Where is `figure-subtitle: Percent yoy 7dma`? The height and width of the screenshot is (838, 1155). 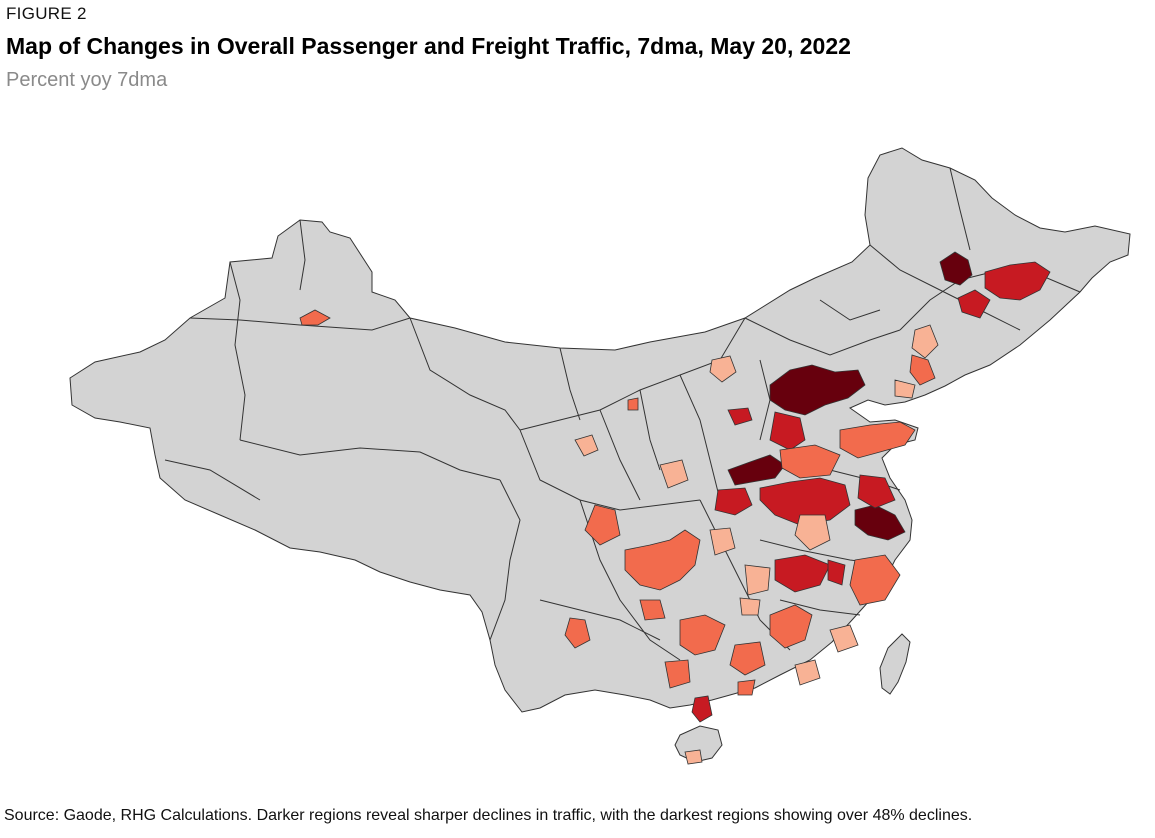 figure-subtitle: Percent yoy 7dma is located at coordinates (87, 80).